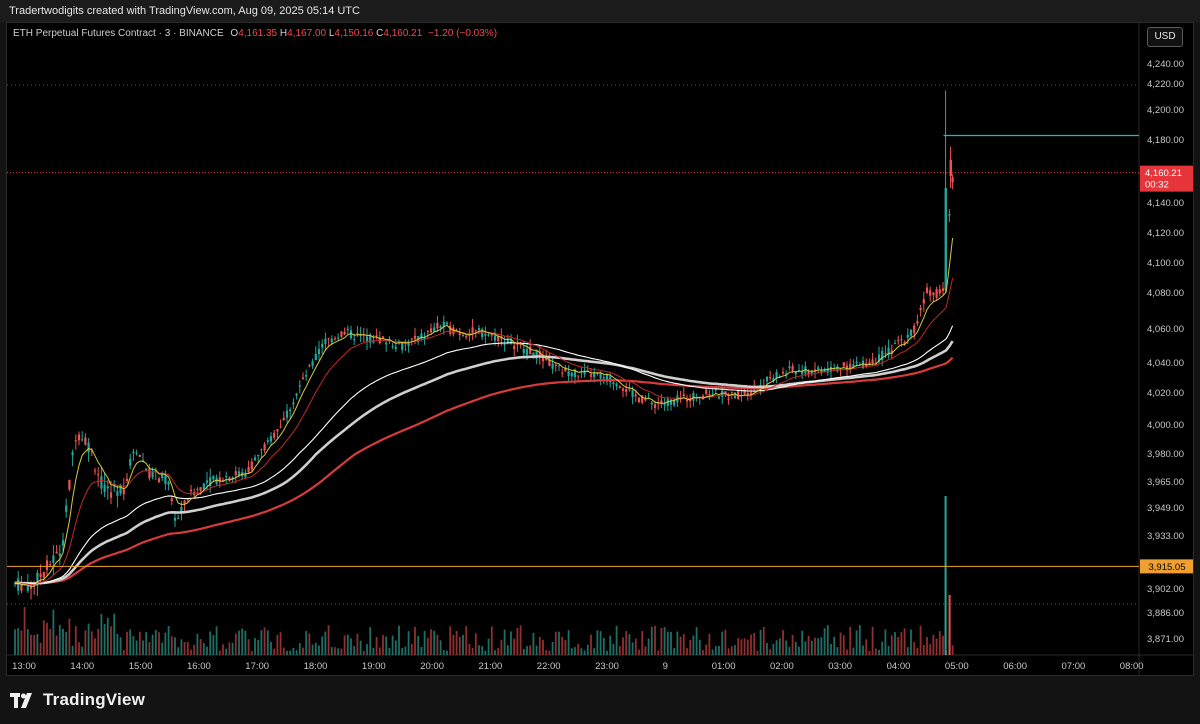  What do you see at coordinates (21, 700) in the screenshot?
I see `tradingview-logo-icon` at bounding box center [21, 700].